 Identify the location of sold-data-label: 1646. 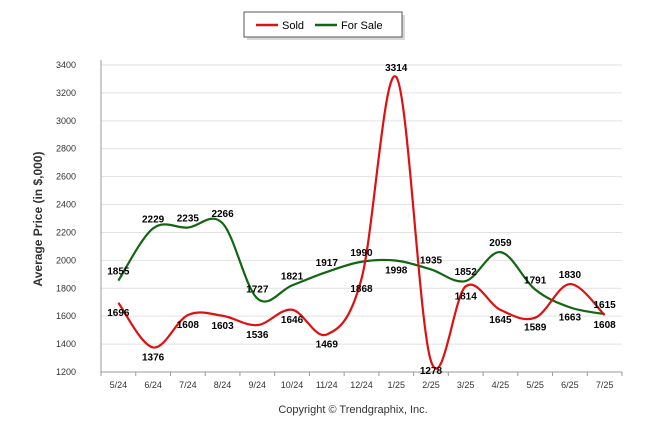
(292, 320).